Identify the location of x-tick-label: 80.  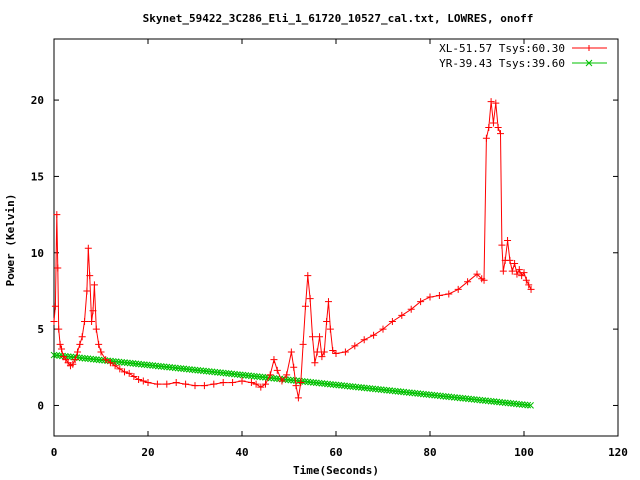
(429, 452).